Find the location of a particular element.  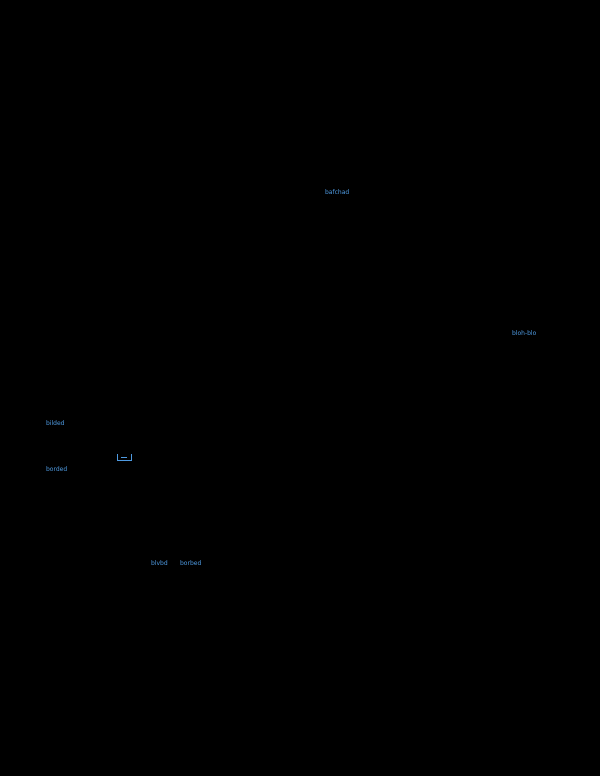

hyperlink-box-mark is located at coordinates (124, 457).